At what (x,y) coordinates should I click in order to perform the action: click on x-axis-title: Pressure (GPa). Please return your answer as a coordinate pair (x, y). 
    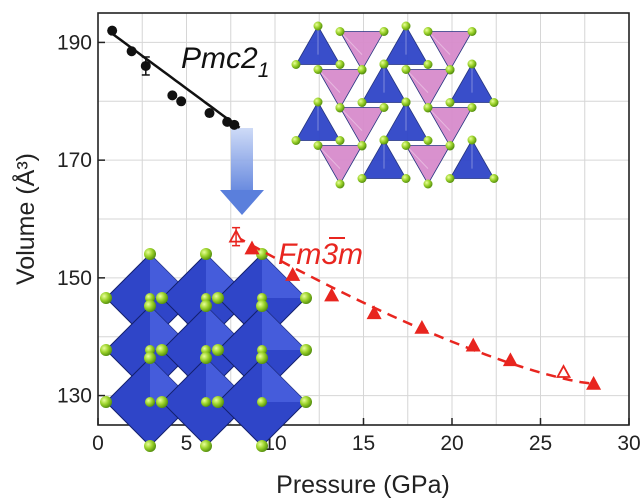
    Looking at the image, I should click on (363, 485).